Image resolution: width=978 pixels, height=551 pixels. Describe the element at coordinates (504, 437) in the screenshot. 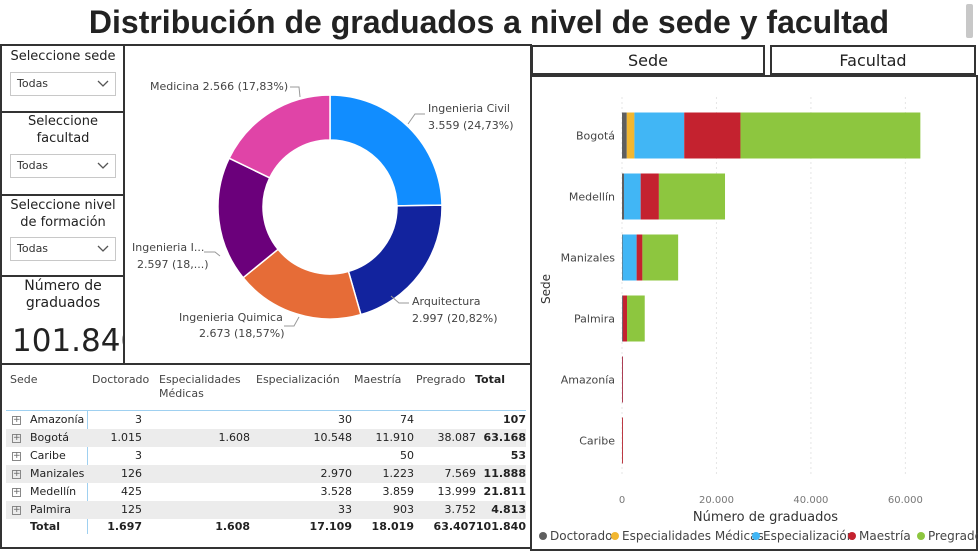

I see `cell-total: 63.168` at that location.